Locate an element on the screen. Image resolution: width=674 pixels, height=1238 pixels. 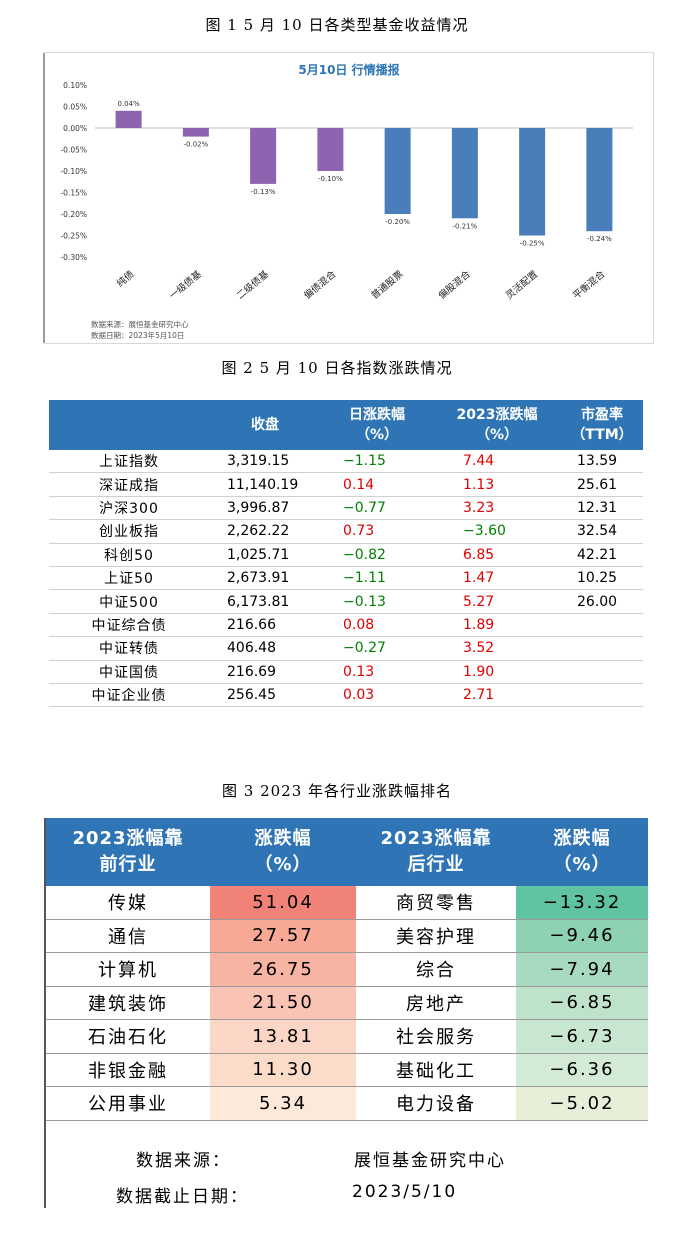
table2-header-cell: 市盈率 （TTM） is located at coordinates (602, 425).